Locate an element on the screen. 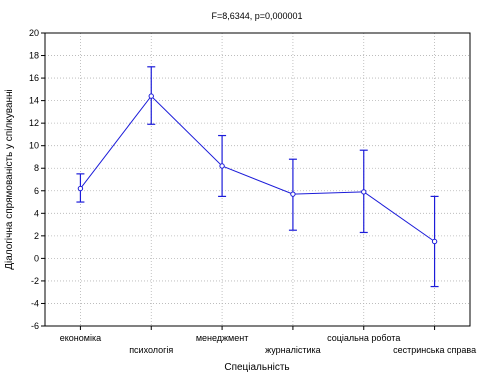 The image size is (494, 374). y-tick-label: 8 is located at coordinates (36, 168).